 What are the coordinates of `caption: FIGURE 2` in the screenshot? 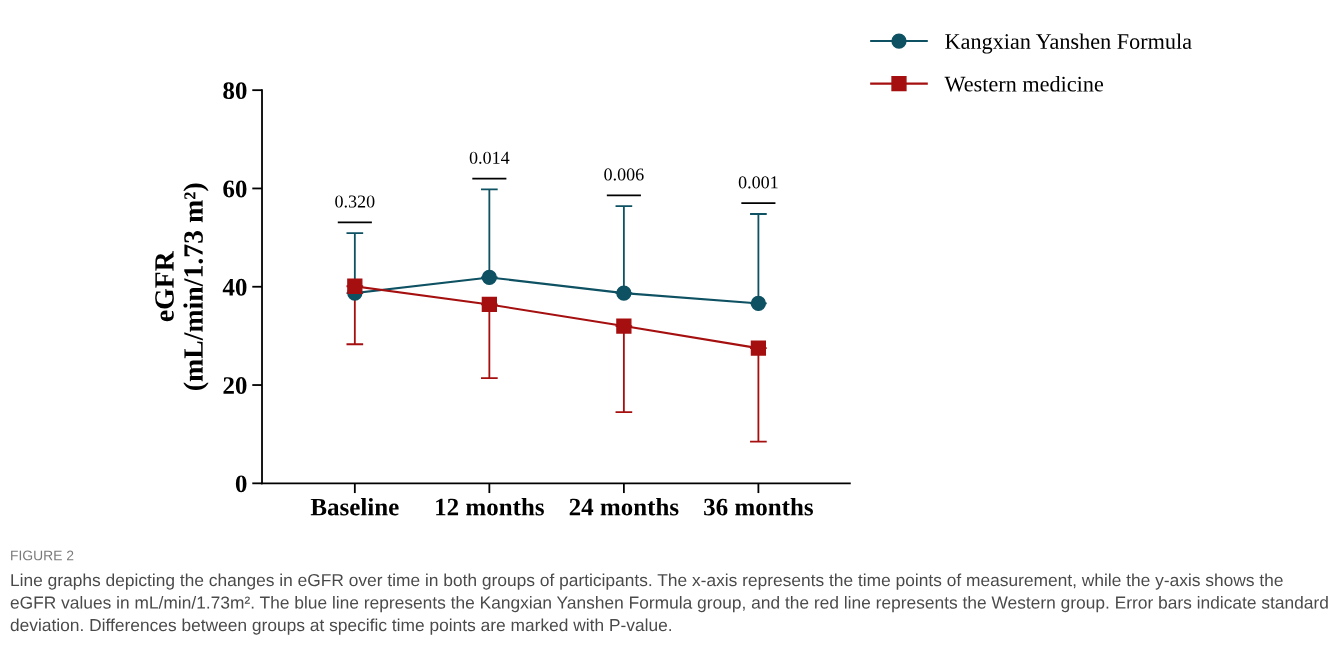 It's located at (42, 555).